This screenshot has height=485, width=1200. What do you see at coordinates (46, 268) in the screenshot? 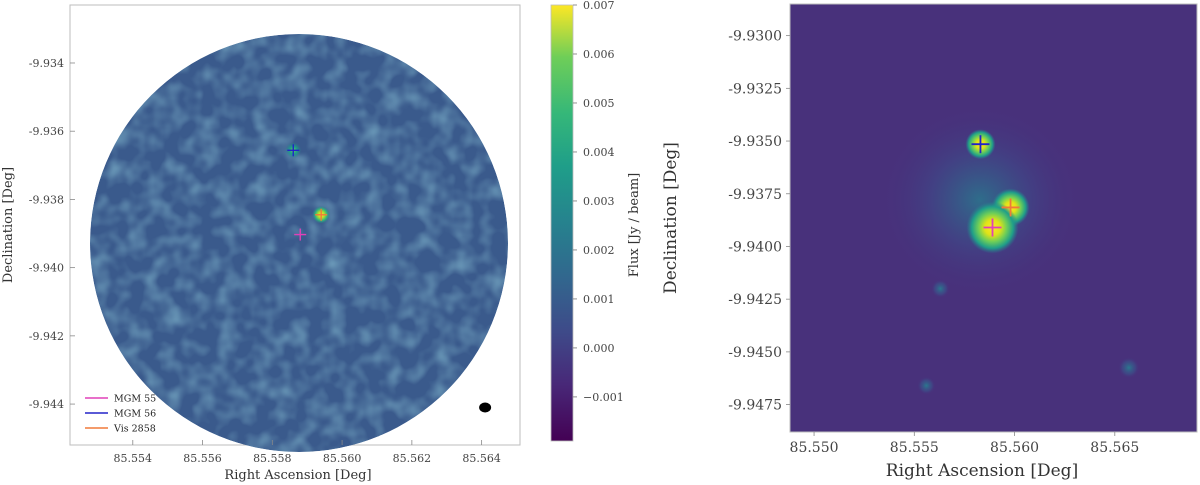
I see `left-y-tick-label: -9.940` at bounding box center [46, 268].